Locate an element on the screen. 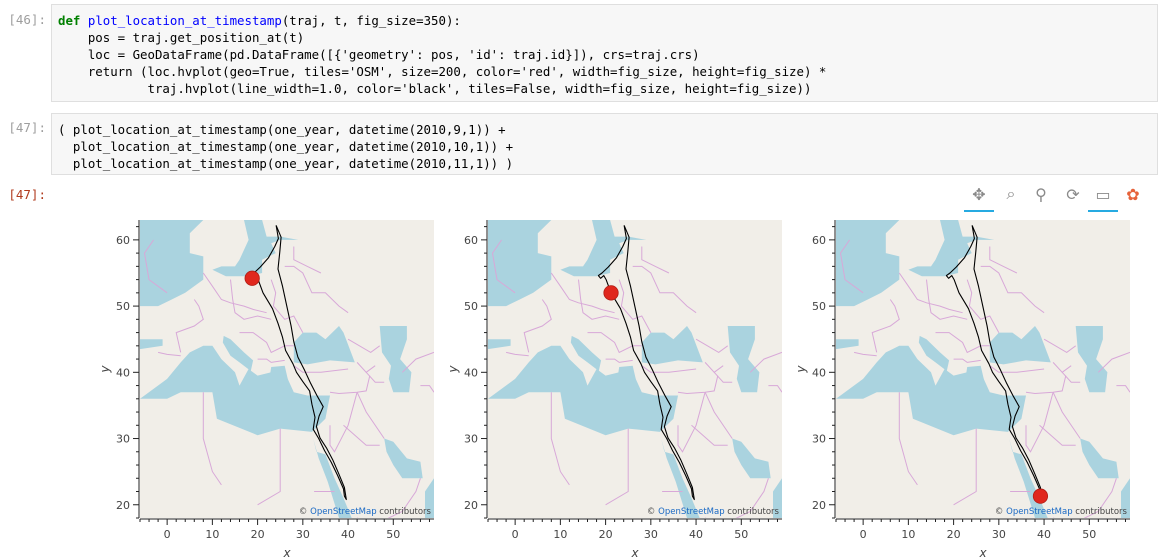 The image size is (1158, 560). bokeh-logo-icon: ✿ is located at coordinates (1133, 194).